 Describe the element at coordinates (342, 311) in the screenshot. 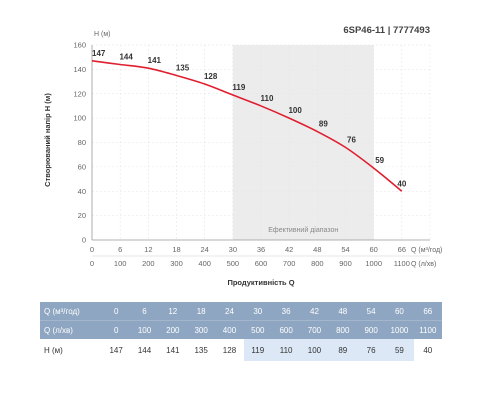

I see `cell-q-m3: 48` at that location.